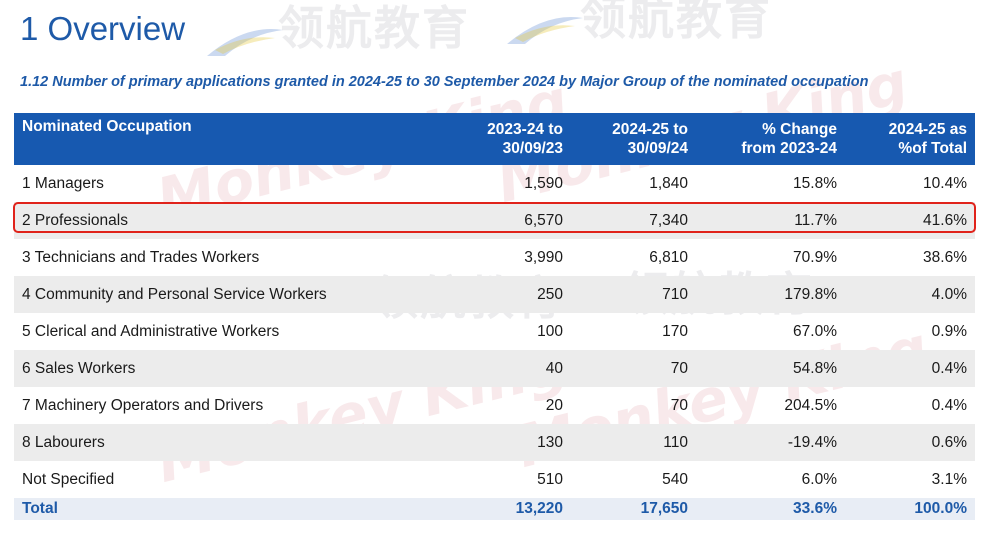 This screenshot has width=1002, height=534. Describe the element at coordinates (668, 183) in the screenshot. I see `value-cell: 1,840` at that location.